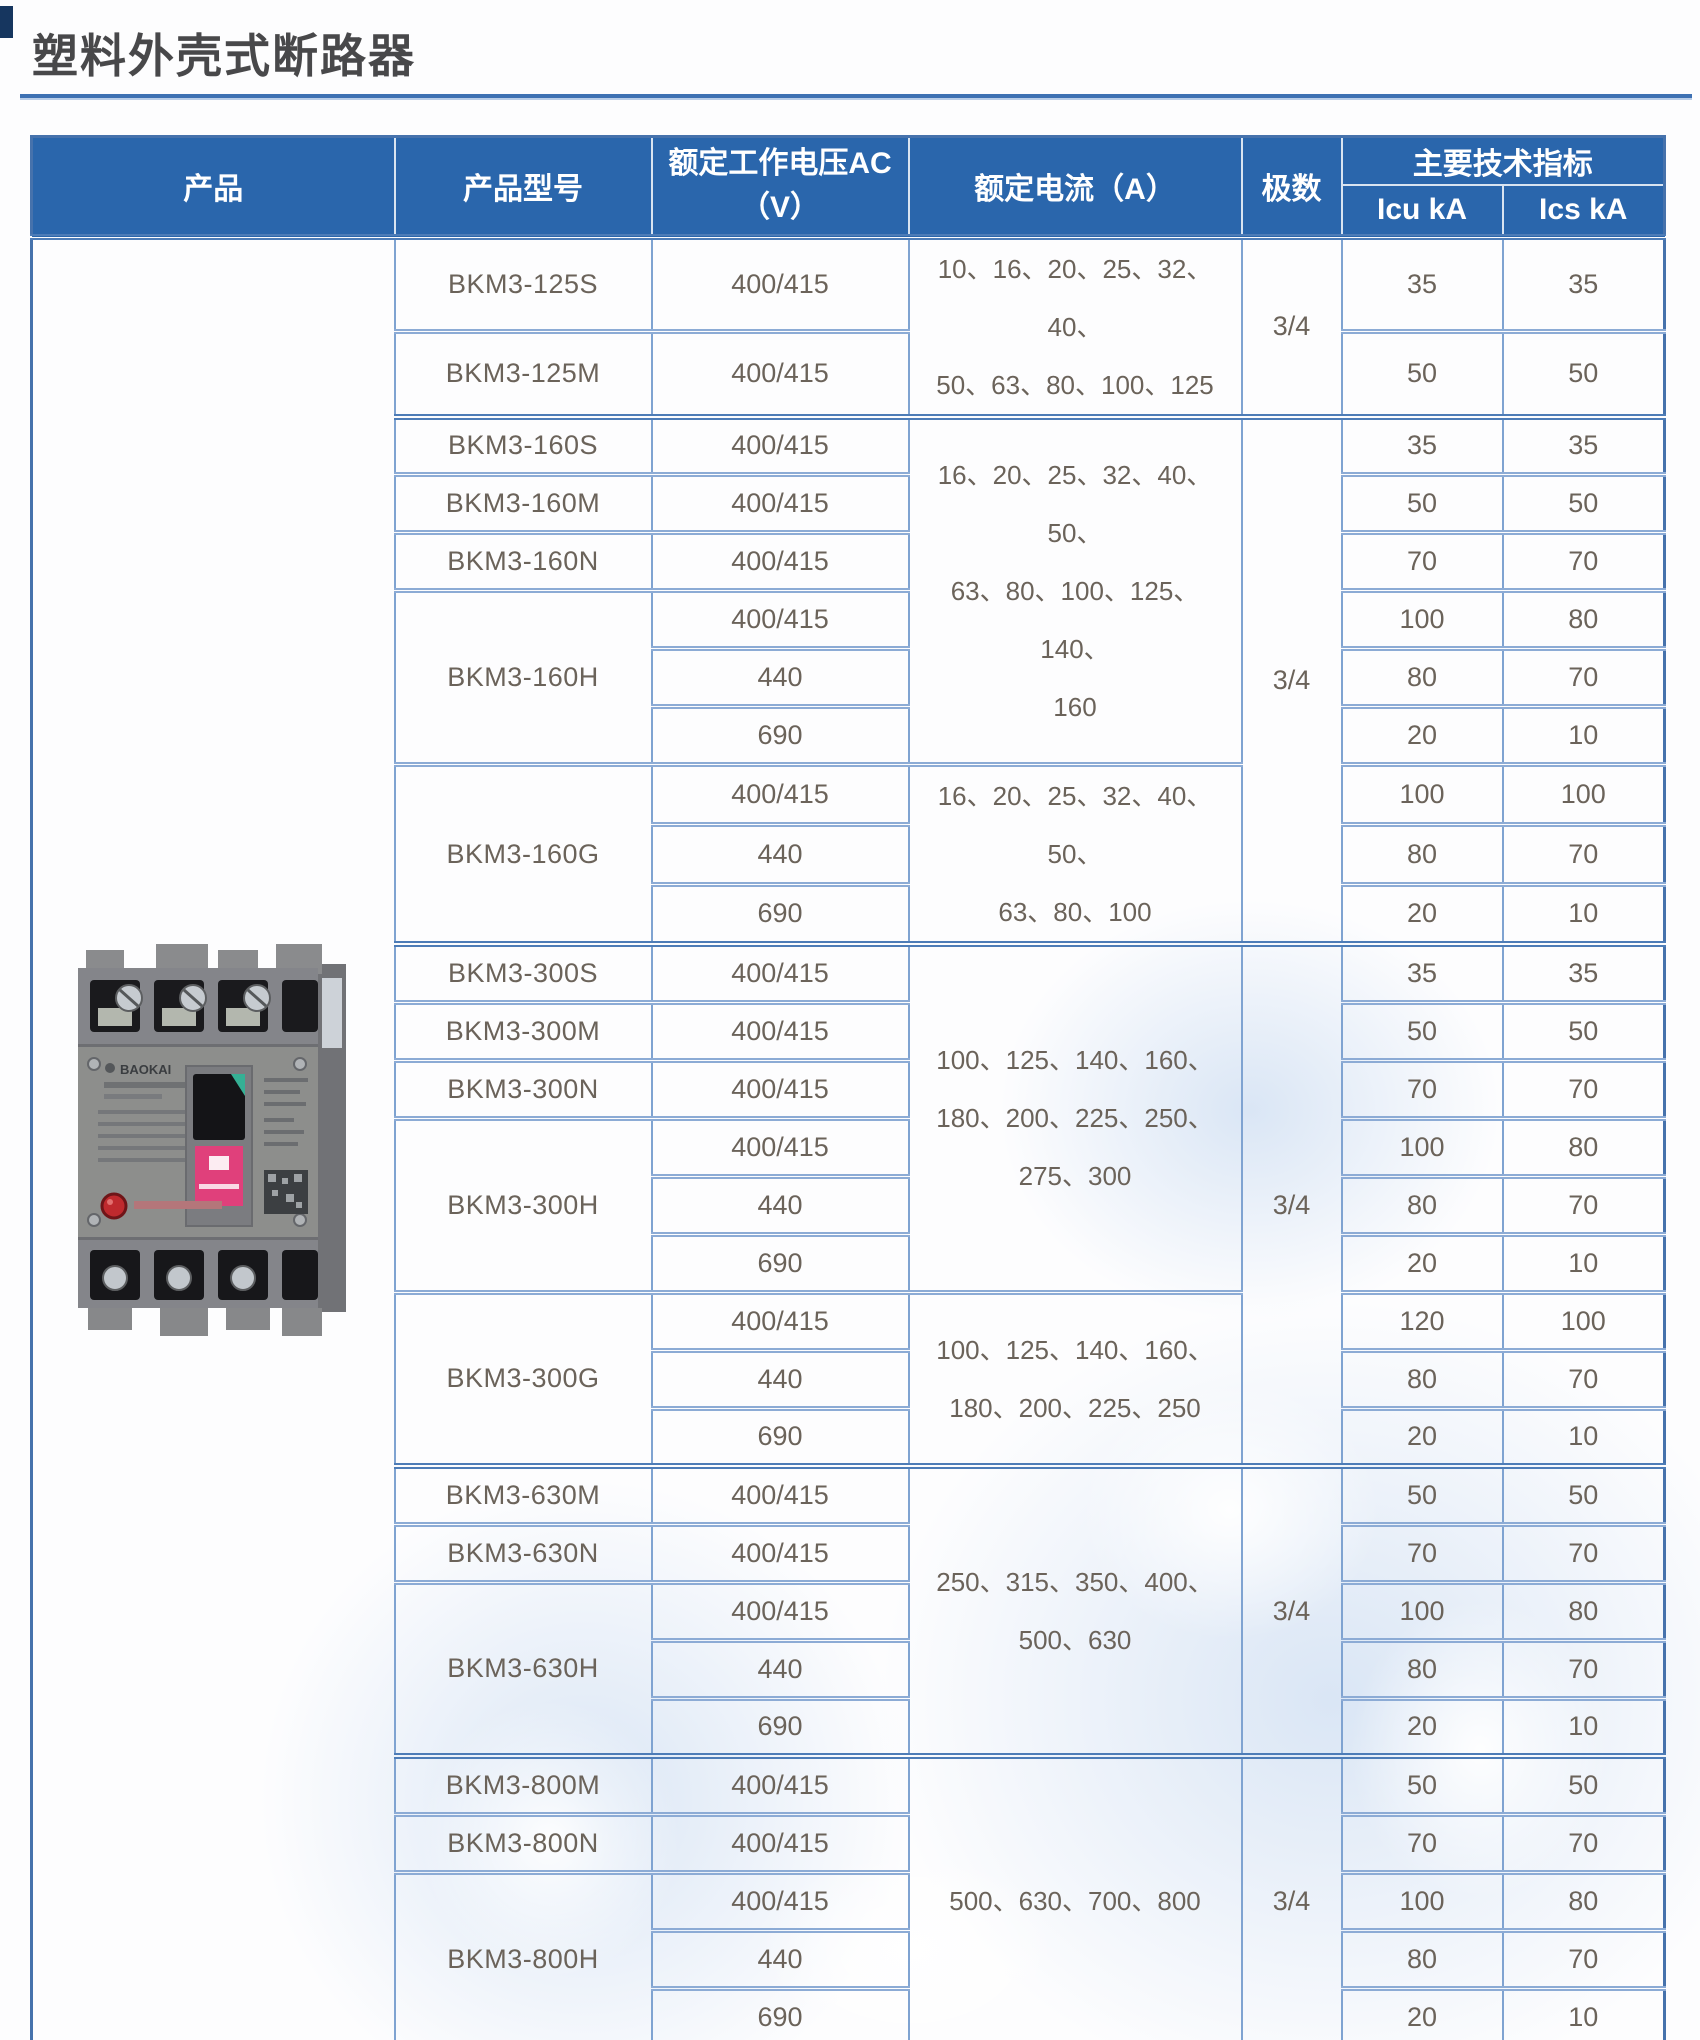 The height and width of the screenshot is (2040, 1700). Describe the element at coordinates (1075, 1896) in the screenshot. I see `current-cell: 500、630、700、800` at that location.